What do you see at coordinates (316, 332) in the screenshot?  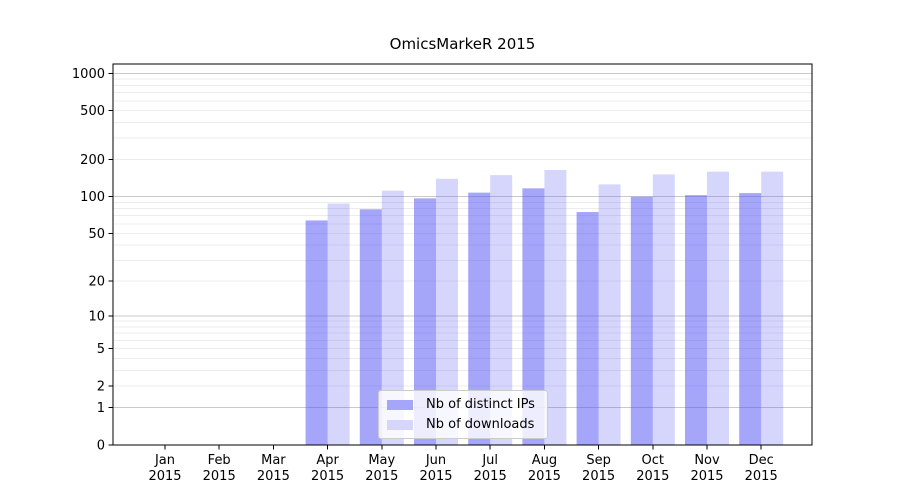 I see `bar-distinct-ips-apr` at bounding box center [316, 332].